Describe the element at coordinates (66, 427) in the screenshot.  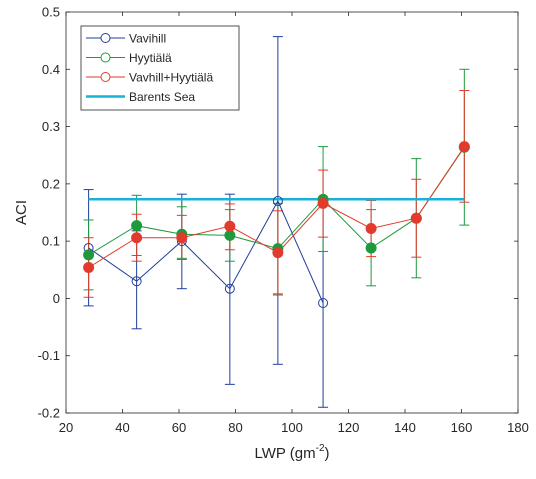
I see `x-tick-label: 20` at that location.